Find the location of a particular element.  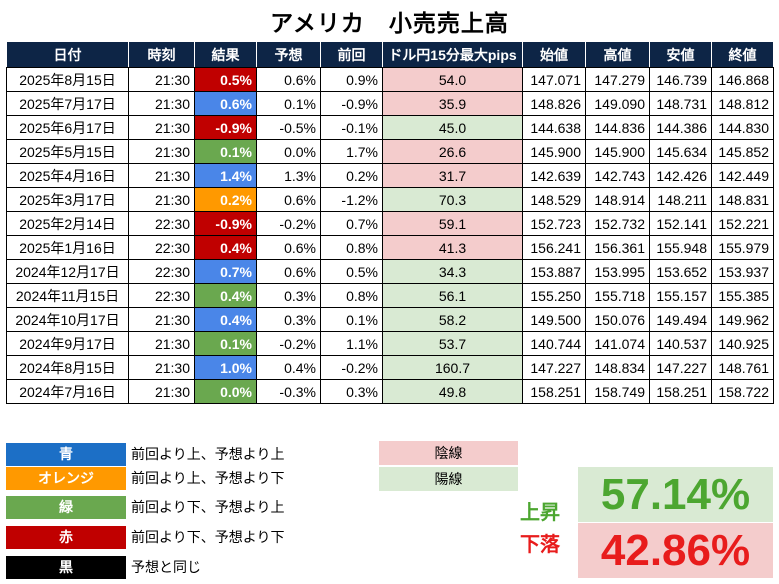

row-previous: 0.7% is located at coordinates (351, 223).